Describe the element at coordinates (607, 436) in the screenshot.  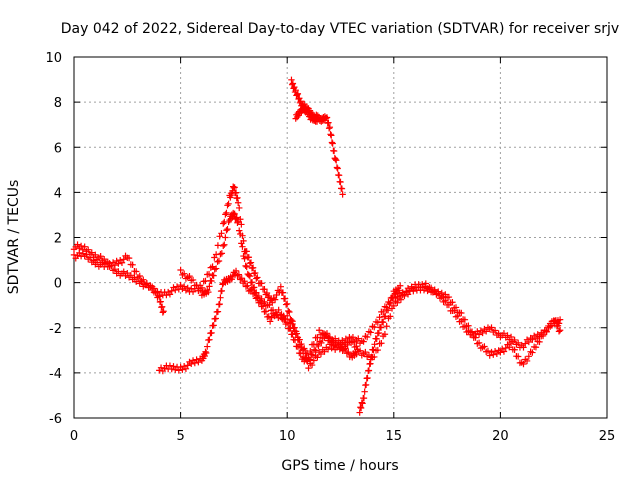
I see `x-tick-label: 25` at that location.